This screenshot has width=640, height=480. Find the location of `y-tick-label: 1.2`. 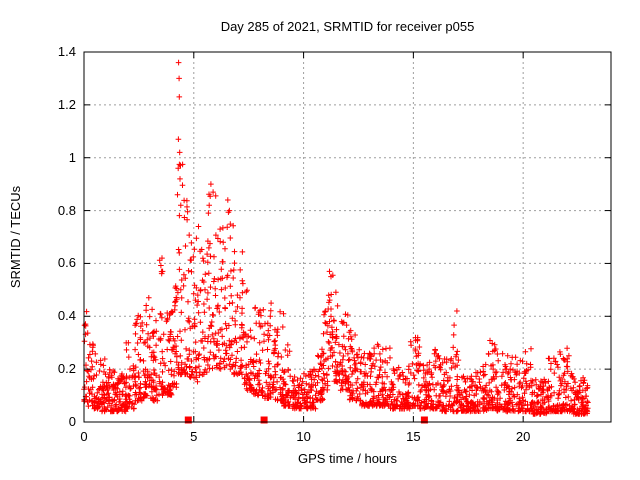

y-tick-label: 1.2 is located at coordinates (66, 104).